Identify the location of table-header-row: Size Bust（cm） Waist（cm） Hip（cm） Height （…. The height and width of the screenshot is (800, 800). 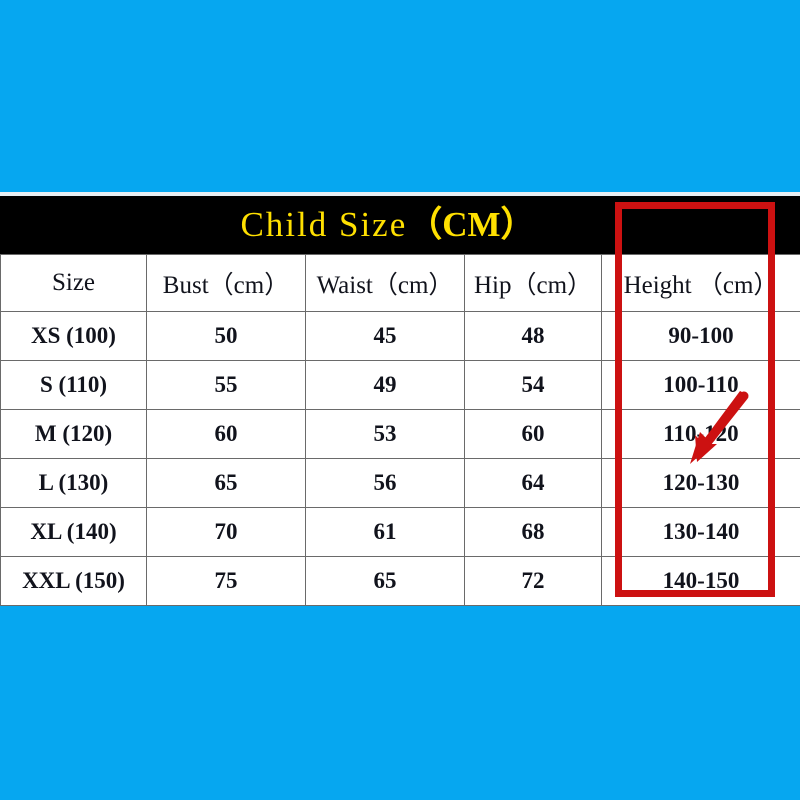
(400, 283).